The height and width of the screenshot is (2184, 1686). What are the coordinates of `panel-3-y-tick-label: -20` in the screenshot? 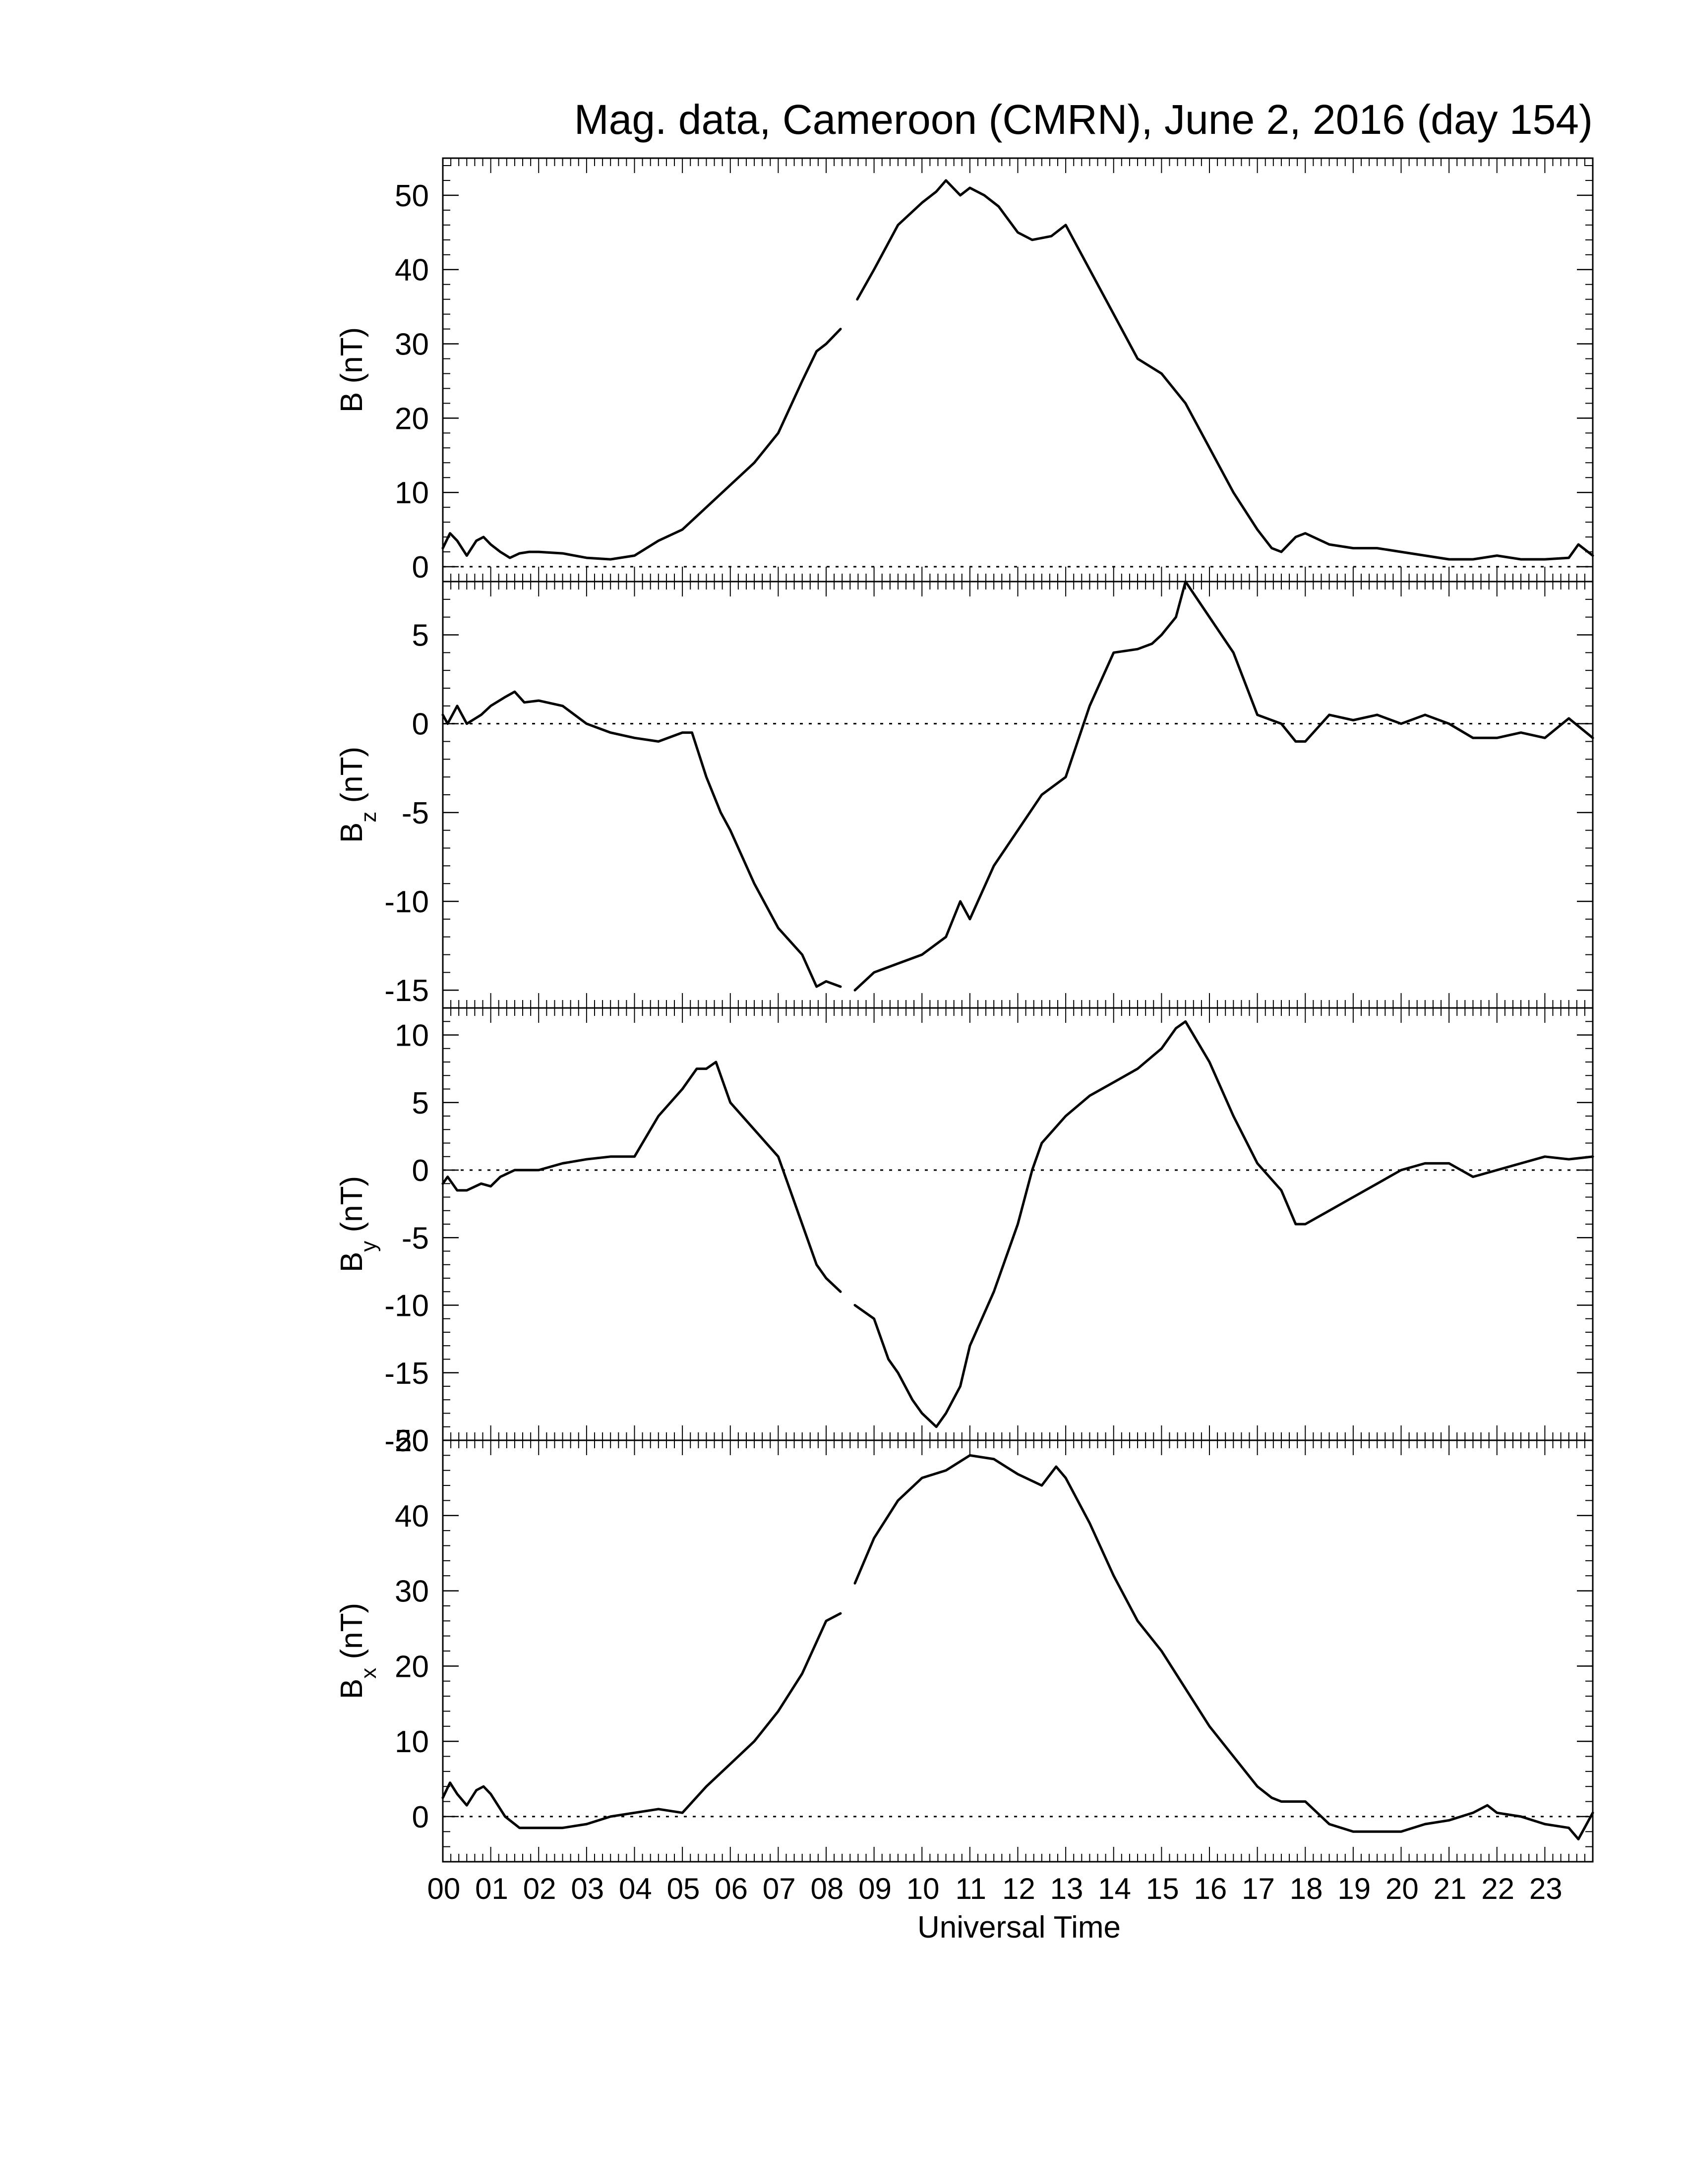 It's located at (407, 1441).